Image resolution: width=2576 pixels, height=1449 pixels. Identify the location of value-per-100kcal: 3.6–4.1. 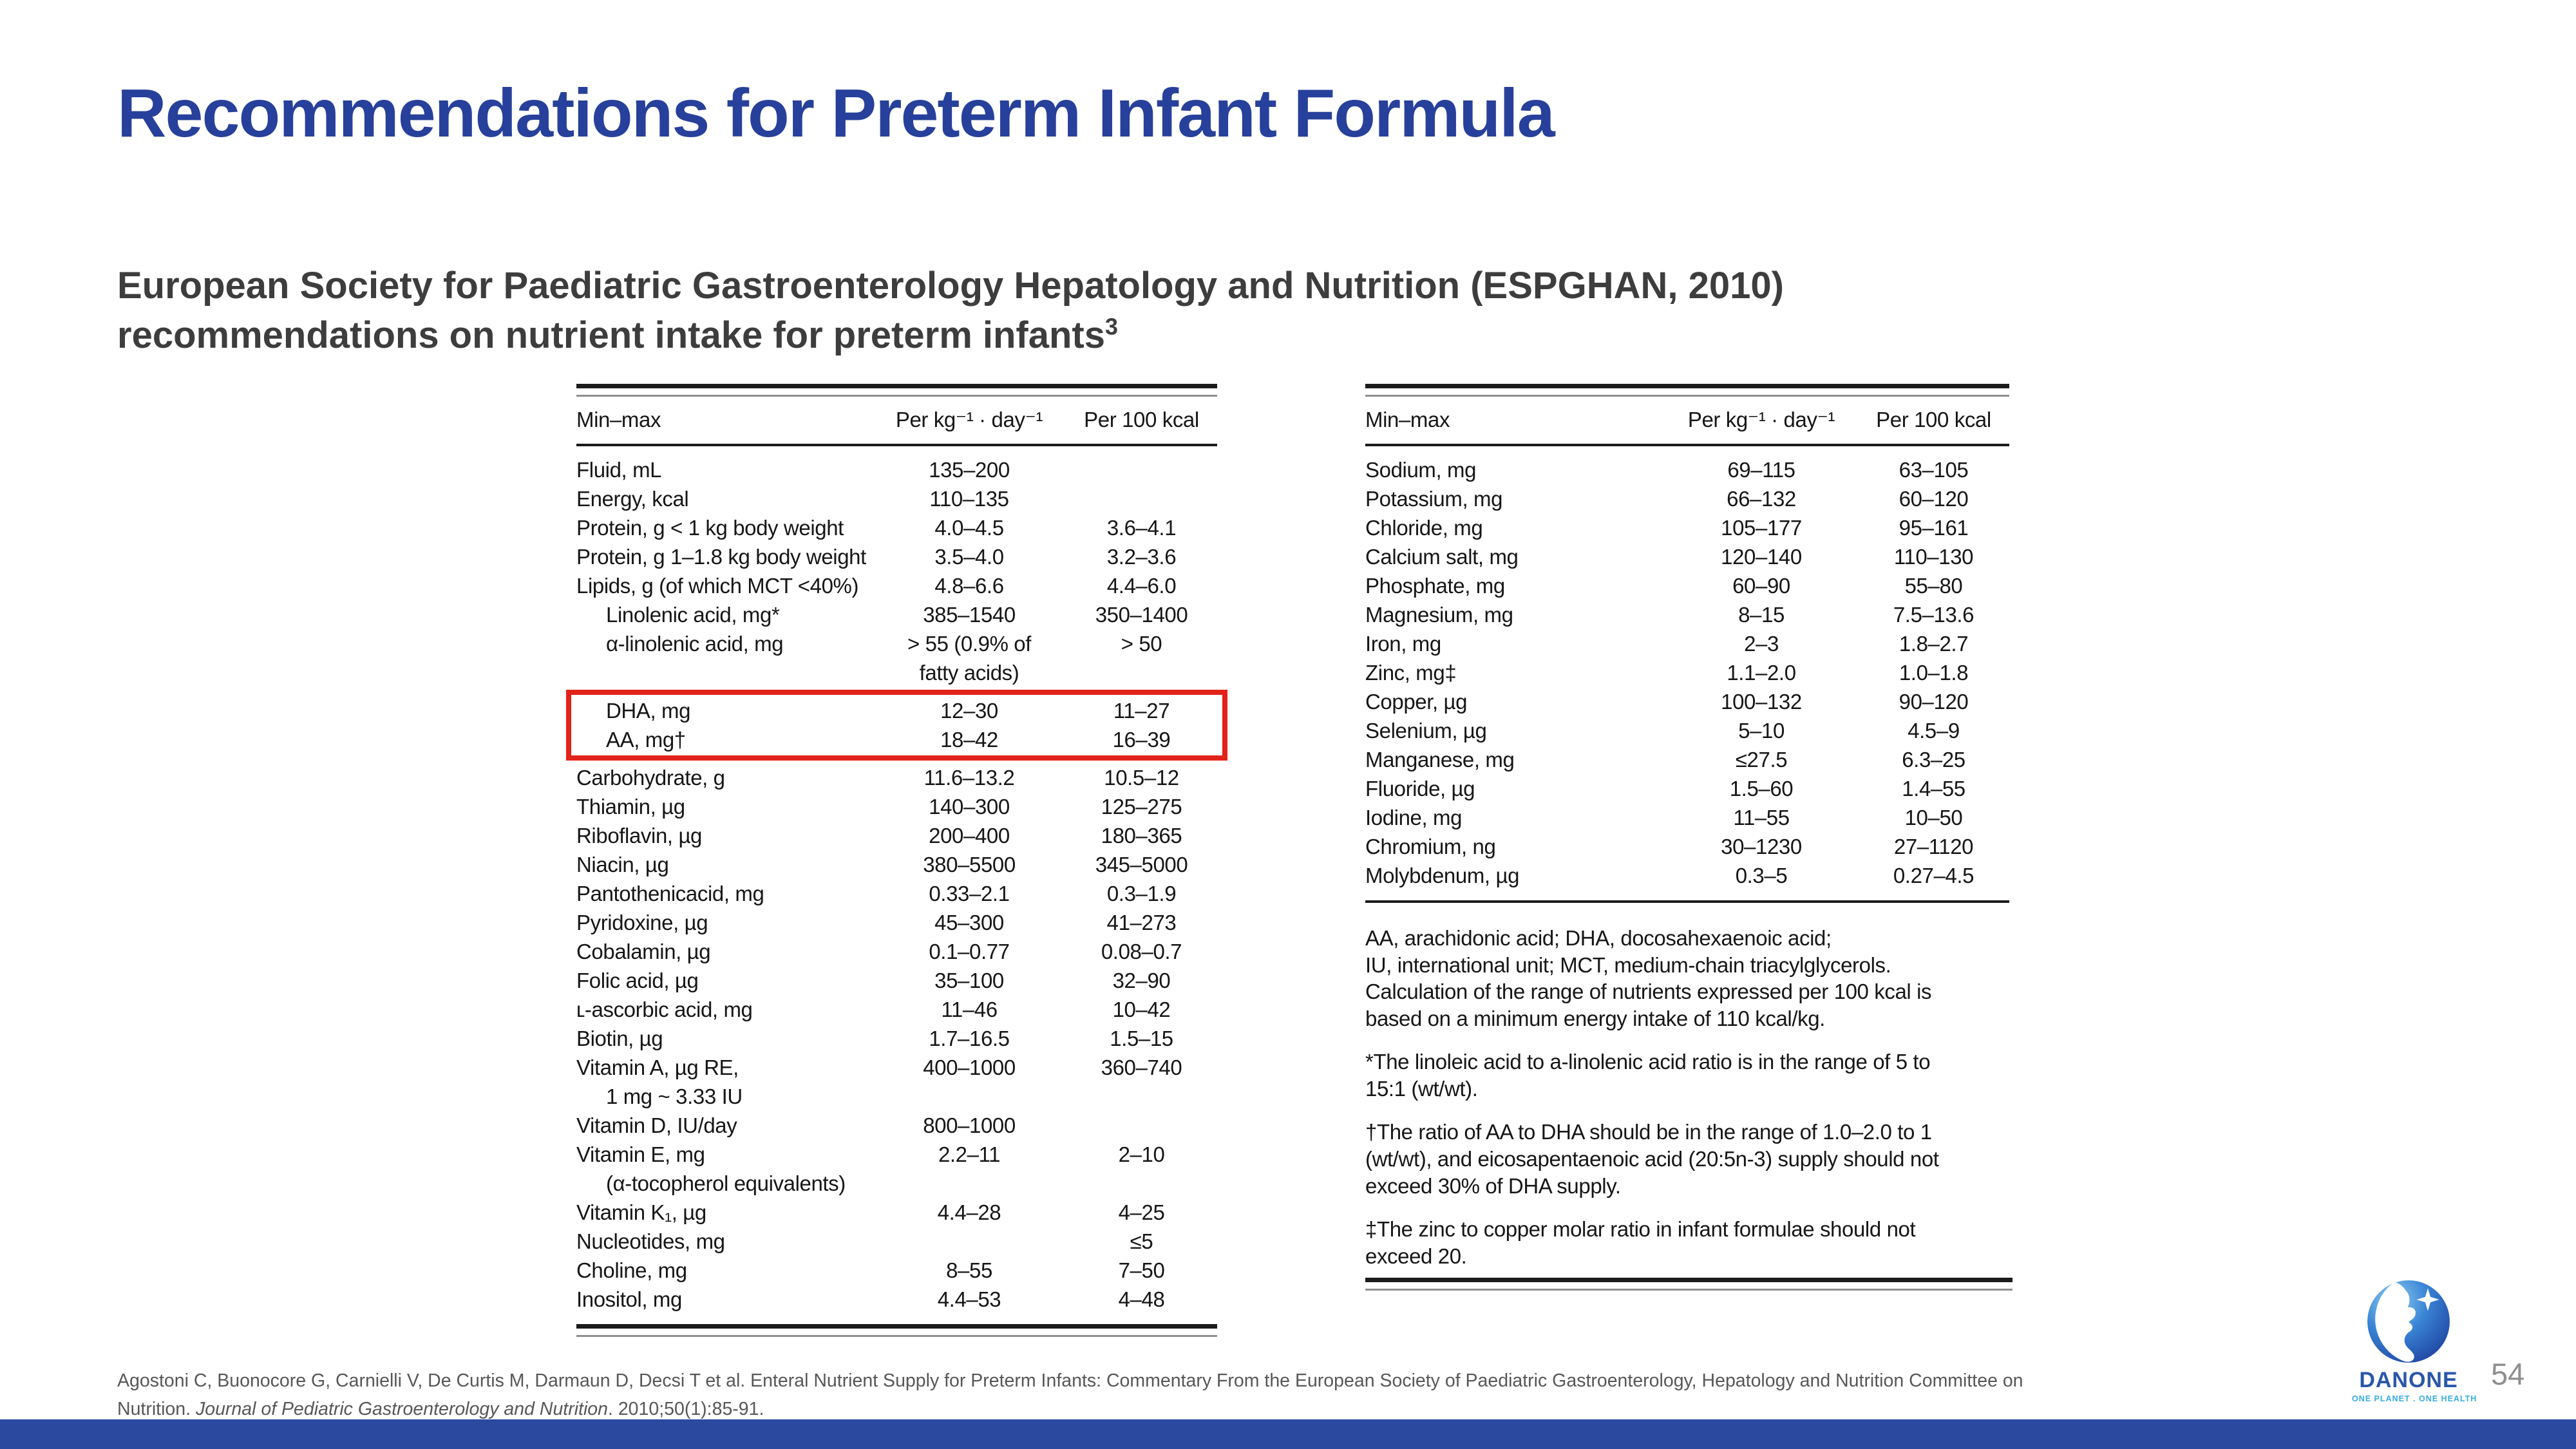
(1141, 528).